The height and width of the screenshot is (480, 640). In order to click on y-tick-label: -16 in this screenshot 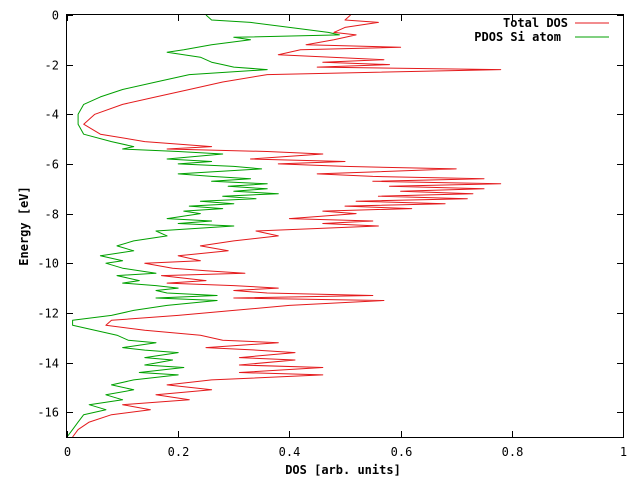, I will do `click(48, 413)`.